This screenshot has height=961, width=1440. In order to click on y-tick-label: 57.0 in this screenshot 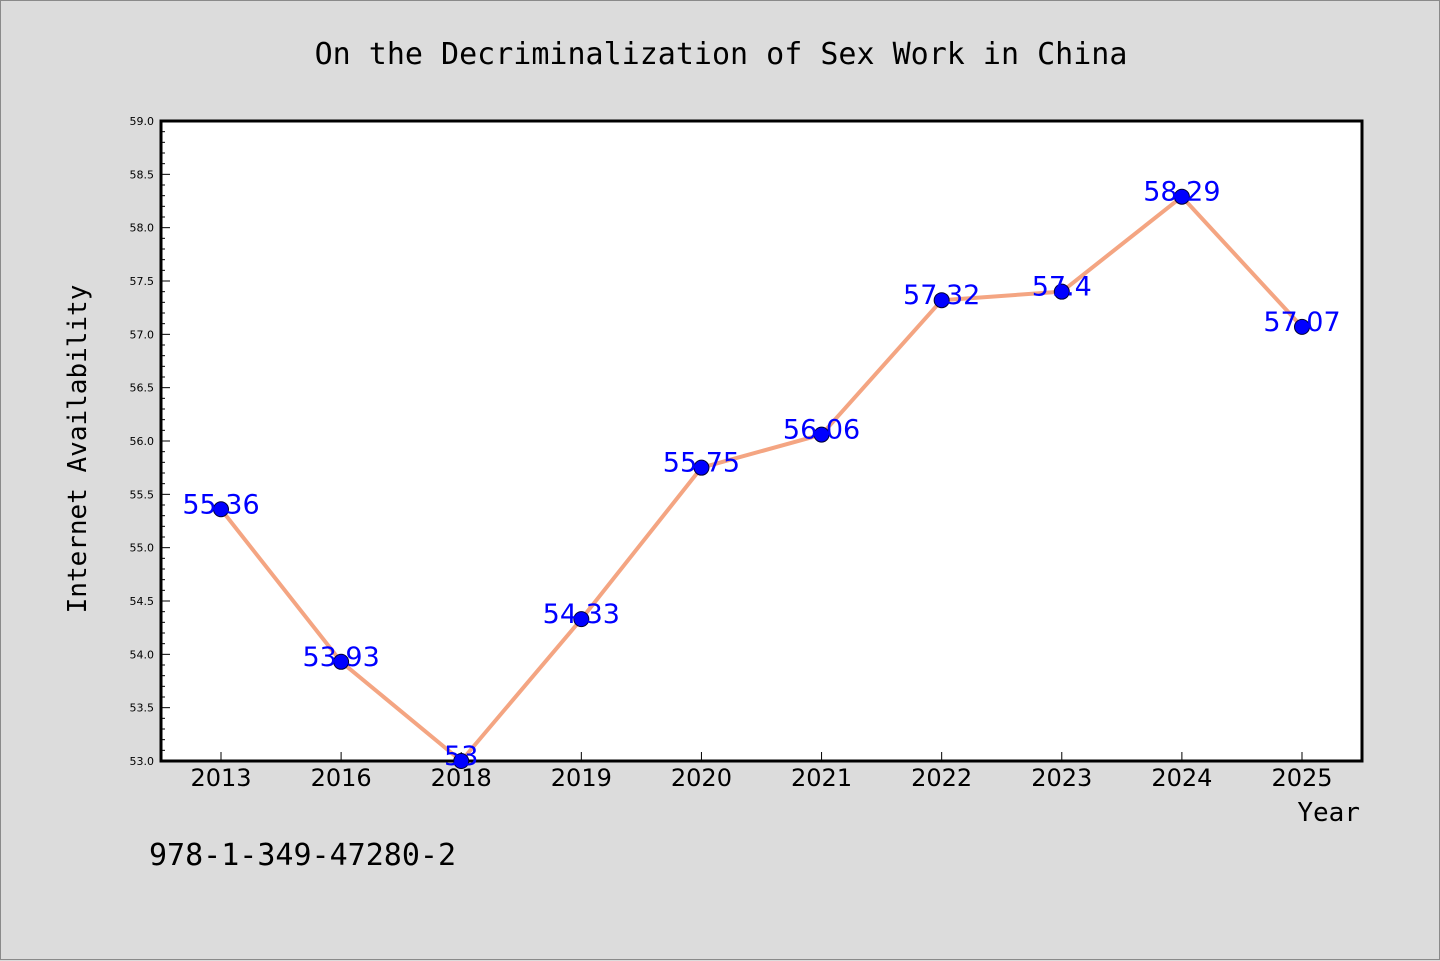, I will do `click(142, 334)`.